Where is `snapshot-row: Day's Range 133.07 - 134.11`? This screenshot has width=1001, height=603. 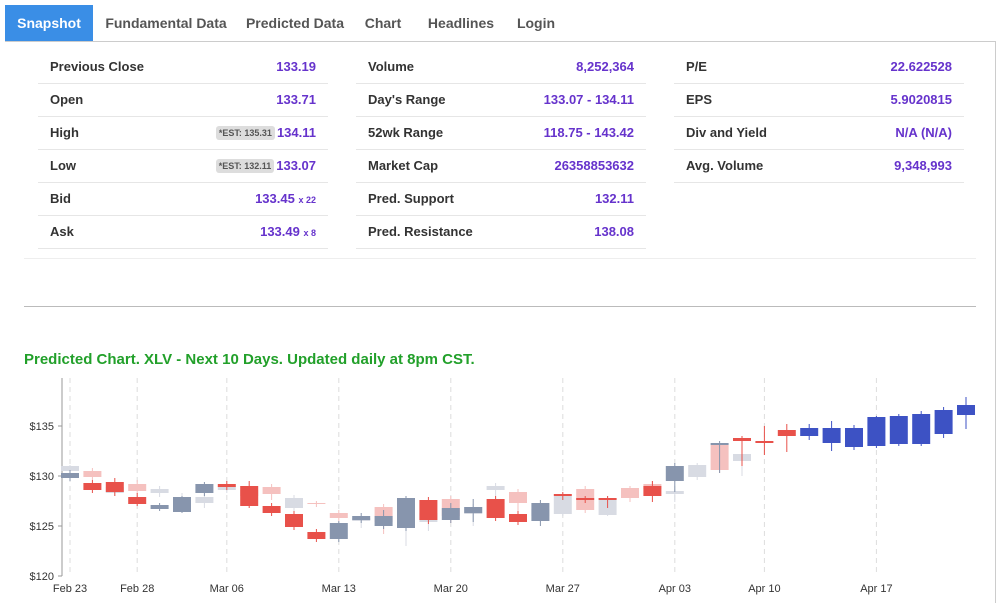
snapshot-row: Day's Range 133.07 - 134.11 is located at coordinates (501, 100).